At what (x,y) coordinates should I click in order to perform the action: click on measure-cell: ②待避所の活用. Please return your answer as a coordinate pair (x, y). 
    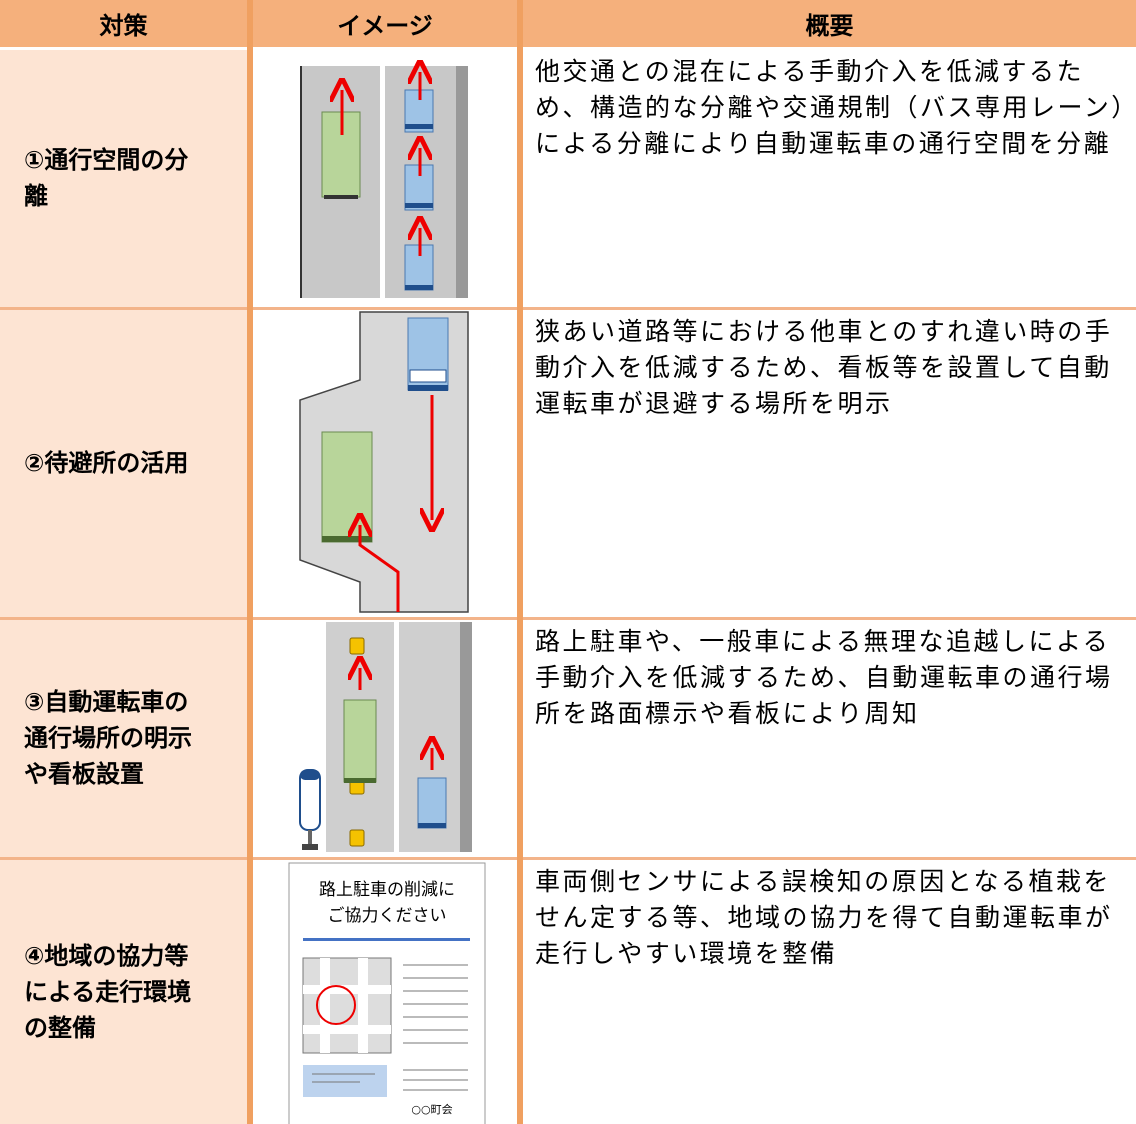
    Looking at the image, I should click on (126, 464).